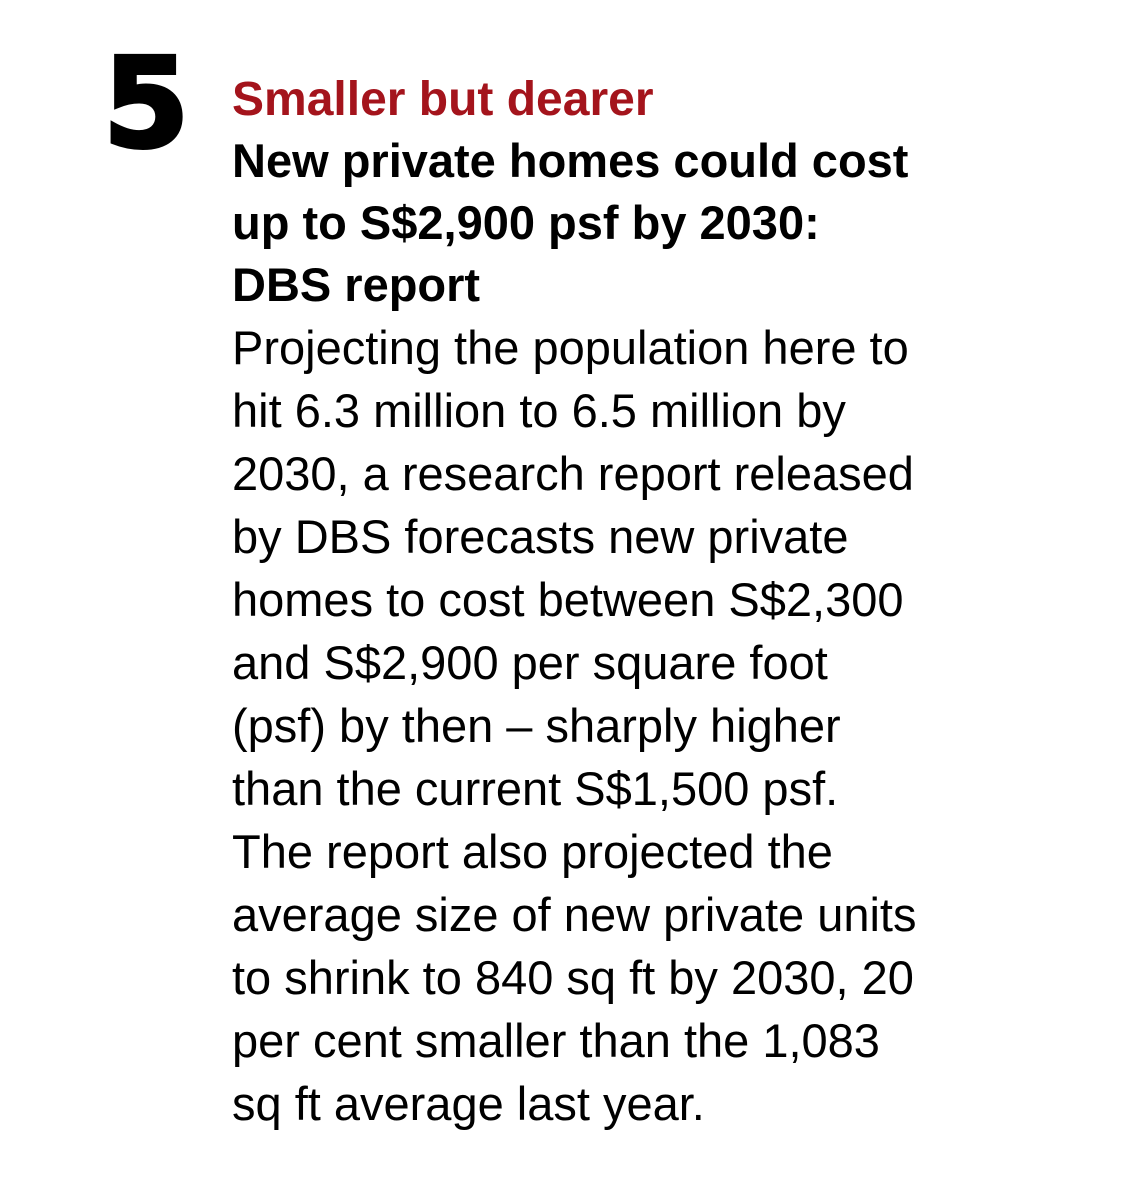 This screenshot has width=1125, height=1192. What do you see at coordinates (530, 662) in the screenshot?
I see `body-line: and S$2,900 per square foot` at bounding box center [530, 662].